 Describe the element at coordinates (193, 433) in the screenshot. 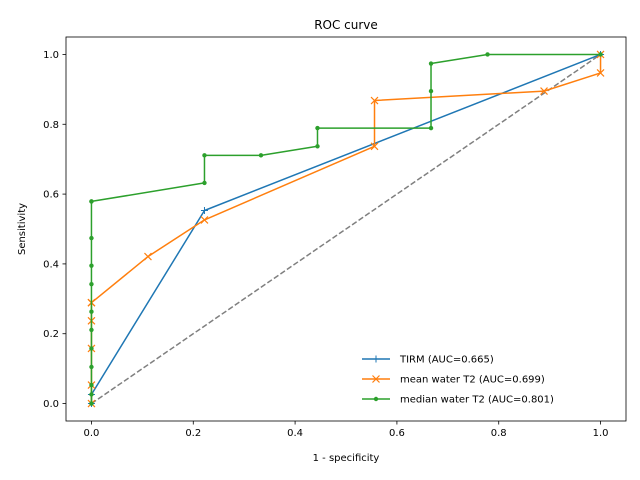

I see `x-tick-label-1: 0.2` at that location.